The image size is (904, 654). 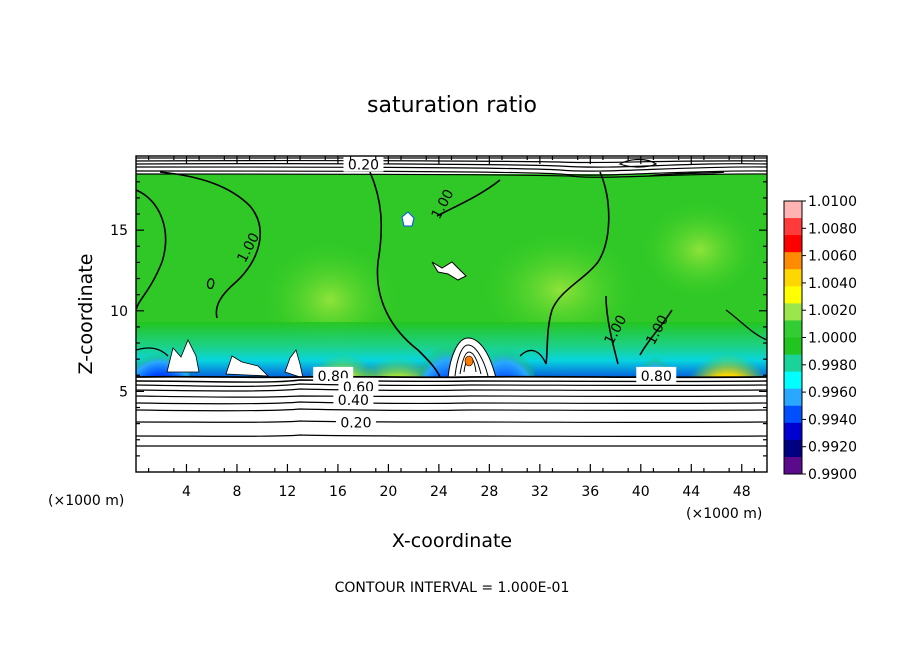 What do you see at coordinates (590, 492) in the screenshot?
I see `x-tick-label: 36` at bounding box center [590, 492].